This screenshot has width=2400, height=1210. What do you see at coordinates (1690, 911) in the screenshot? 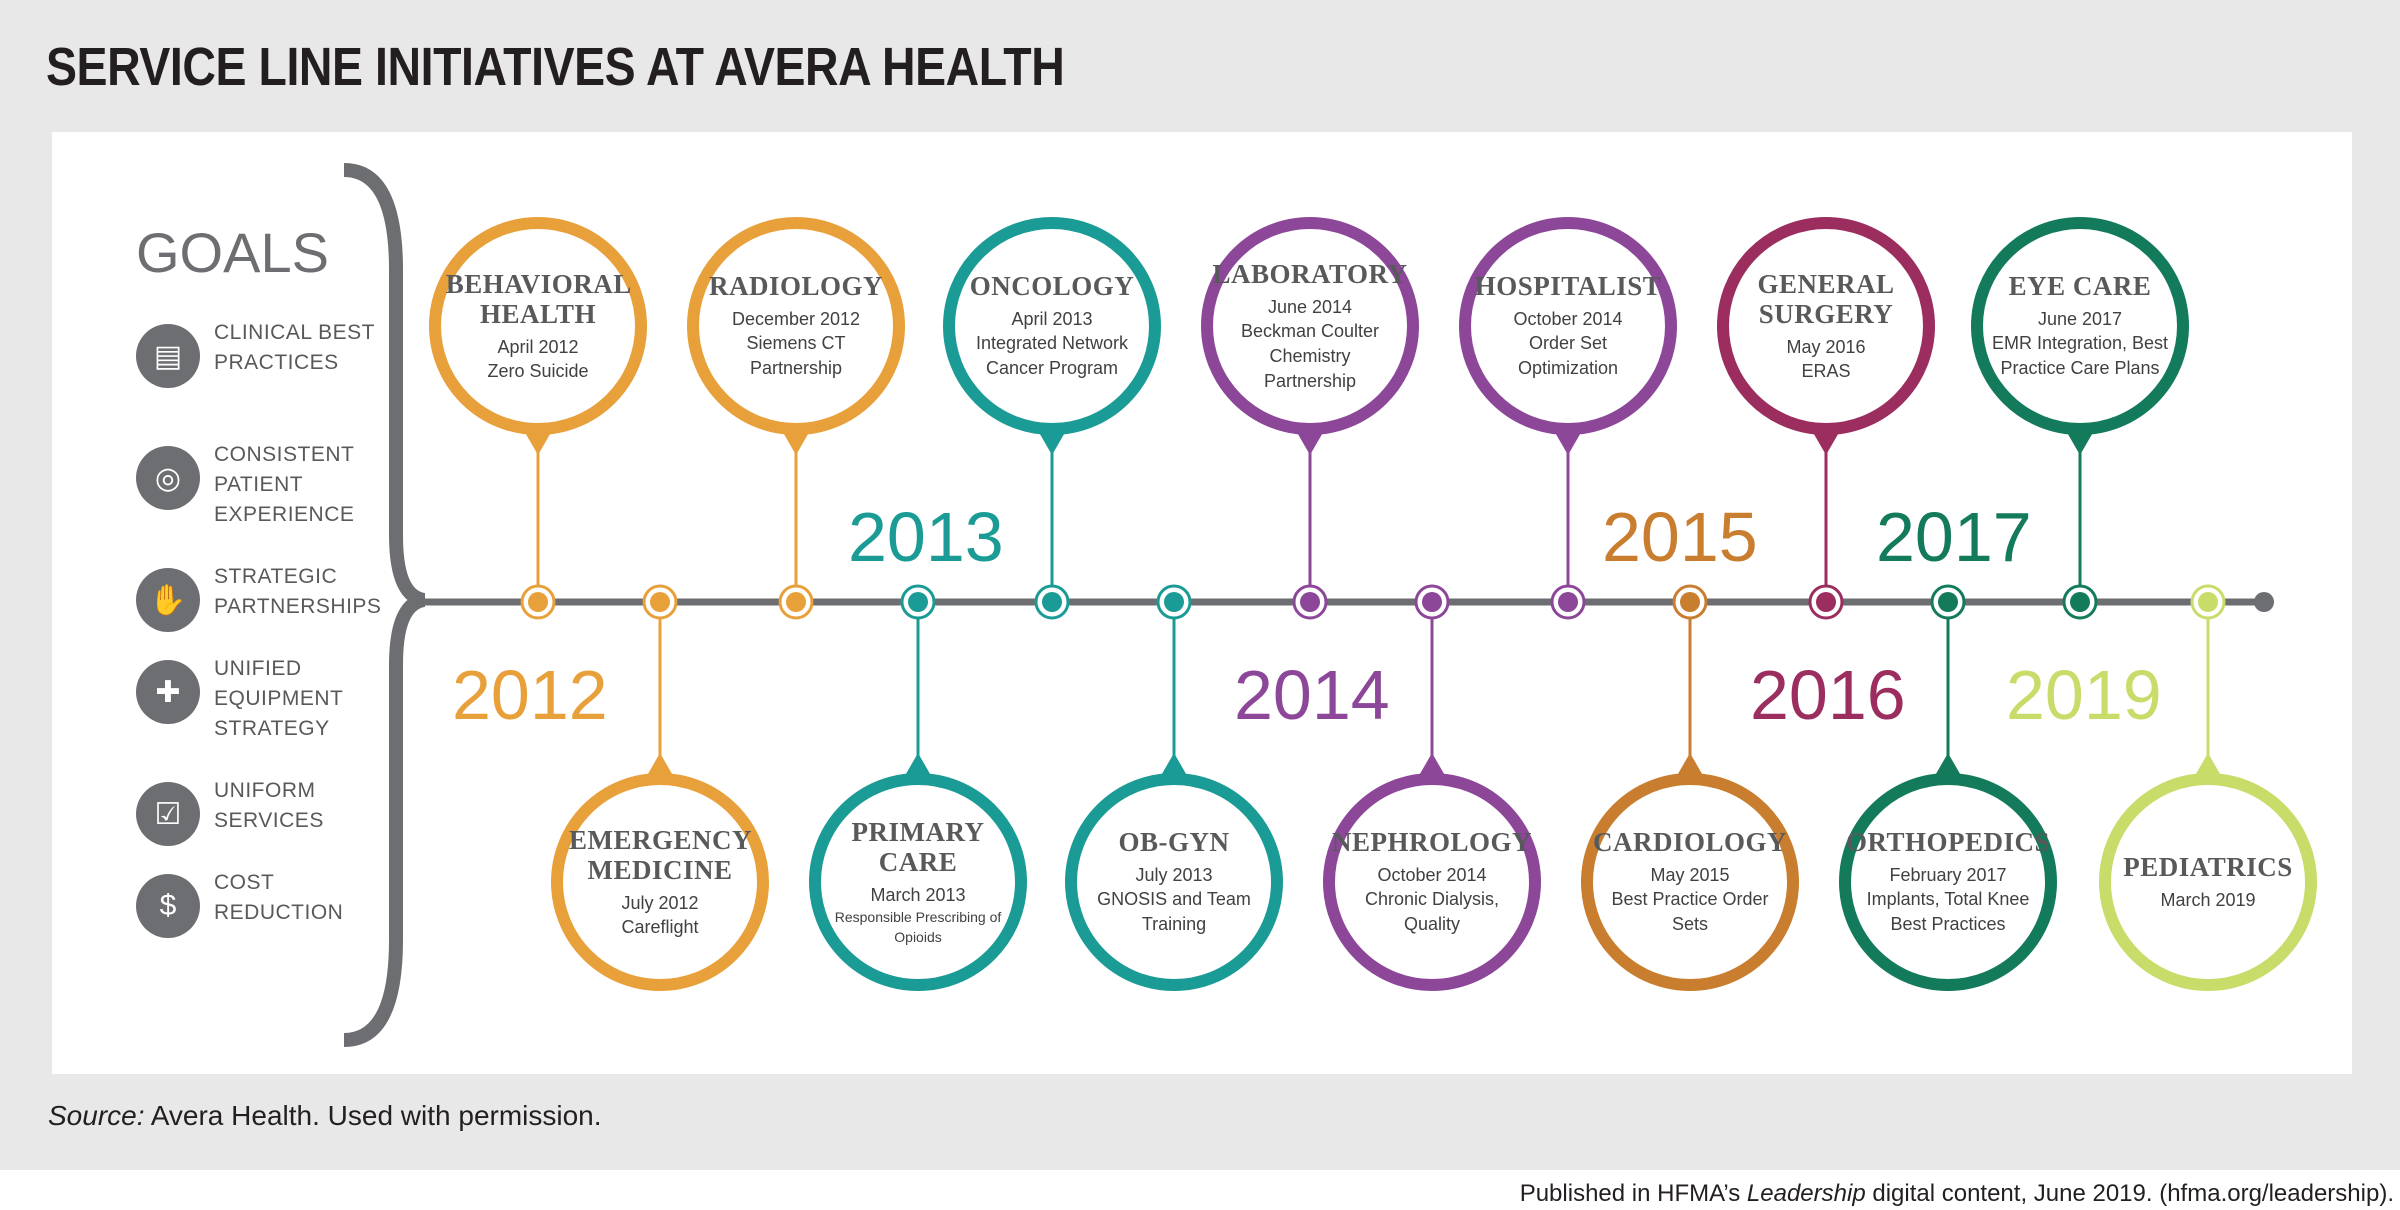
I see `initiative-description: Best Practice Order Sets` at bounding box center [1690, 911].